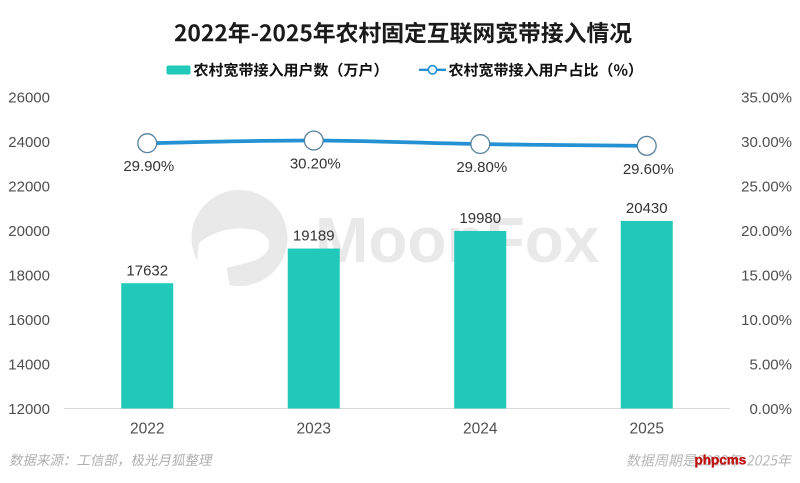 The width and height of the screenshot is (800, 483). What do you see at coordinates (480, 429) in the screenshot?
I see `svg-text: 2024` at bounding box center [480, 429].